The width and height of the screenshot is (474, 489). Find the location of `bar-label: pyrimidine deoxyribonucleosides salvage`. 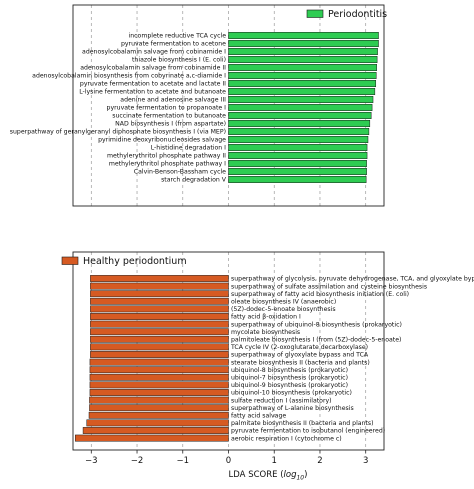

bar-label: pyrimidine deoxyribonucleosides salvage is located at coordinates (162, 140).